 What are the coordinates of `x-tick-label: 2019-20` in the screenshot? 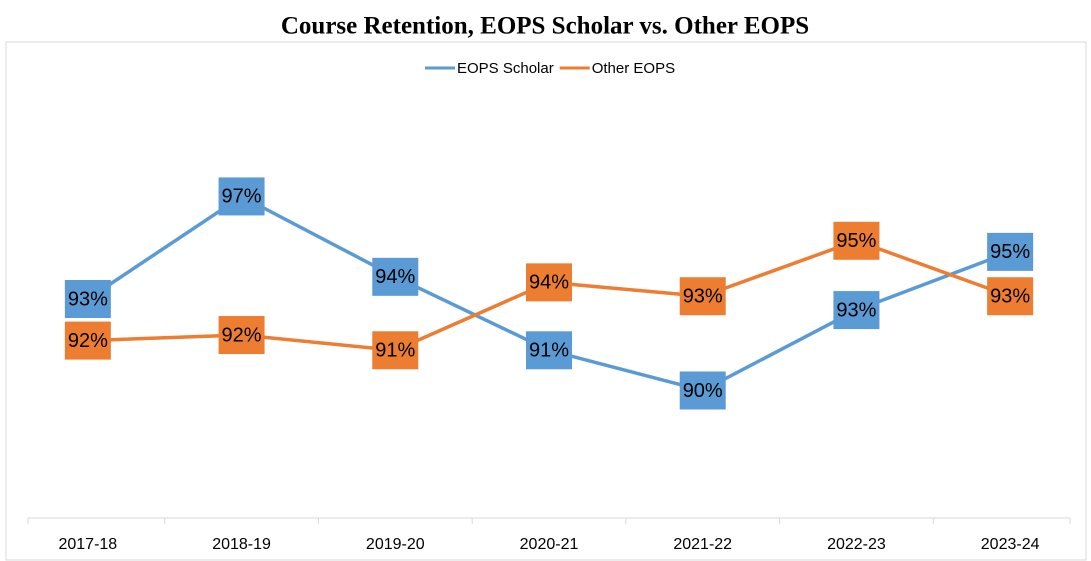 It's located at (395, 544).